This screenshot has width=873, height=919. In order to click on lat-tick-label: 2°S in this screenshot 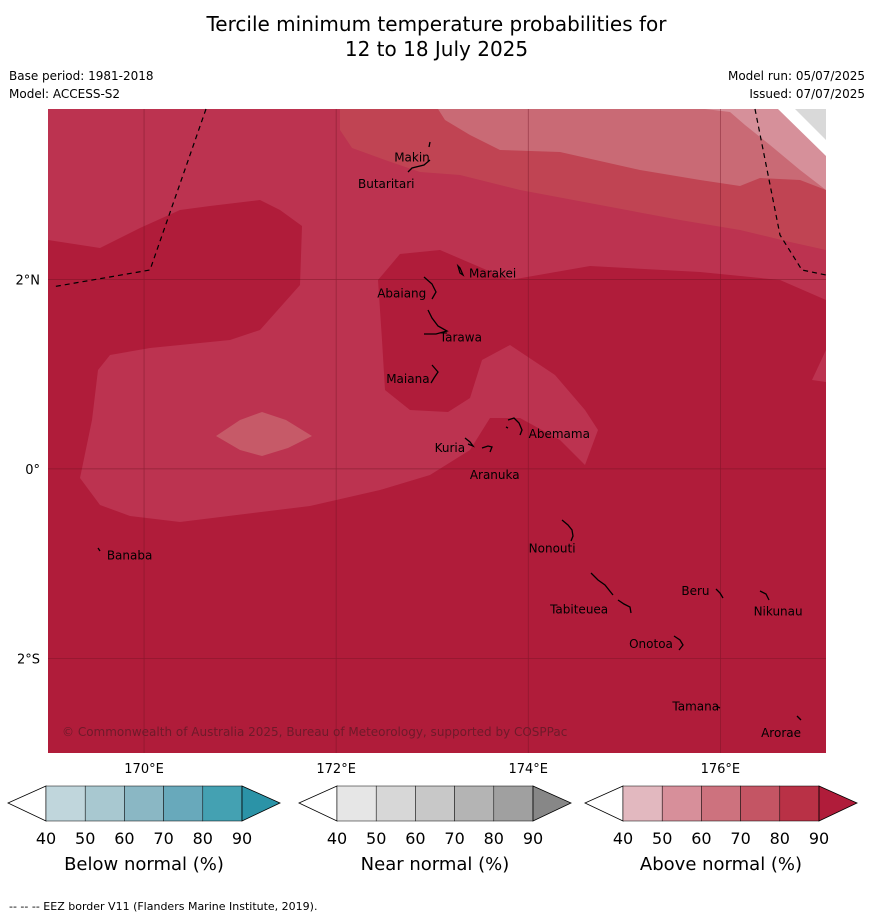, I will do `click(28, 659)`.